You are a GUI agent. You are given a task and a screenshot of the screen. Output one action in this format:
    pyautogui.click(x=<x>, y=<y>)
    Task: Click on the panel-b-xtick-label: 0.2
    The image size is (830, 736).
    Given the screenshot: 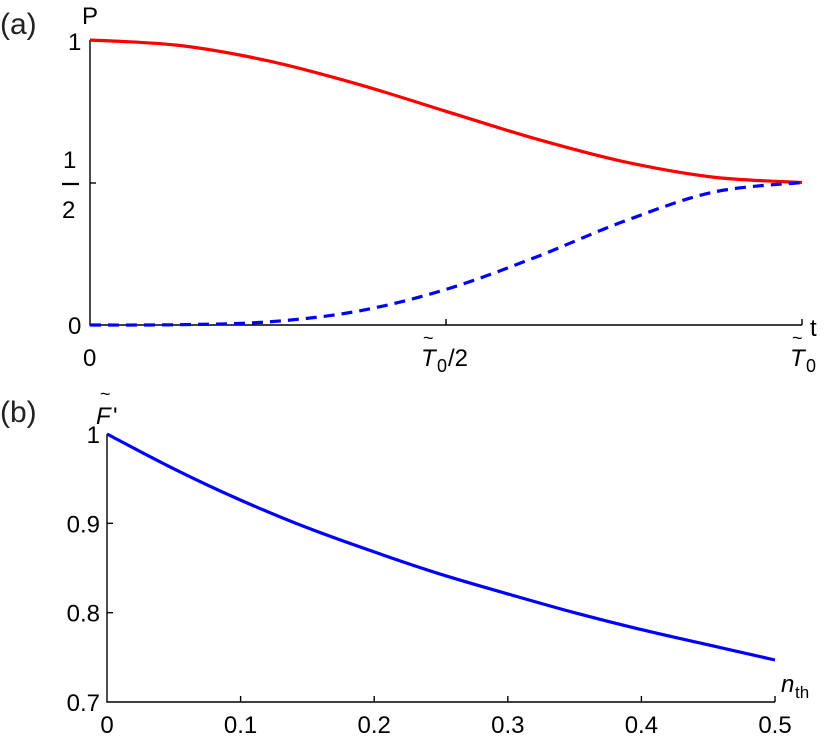 What is the action you would take?
    pyautogui.click(x=374, y=724)
    